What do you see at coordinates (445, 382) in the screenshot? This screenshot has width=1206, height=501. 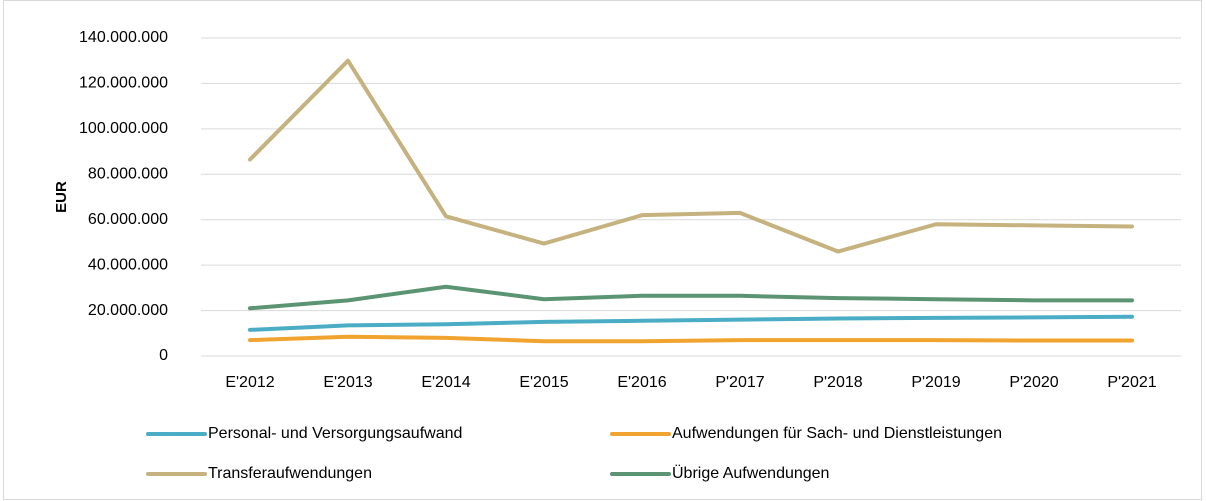 I see `x-tick-label: E'2014` at bounding box center [445, 382].